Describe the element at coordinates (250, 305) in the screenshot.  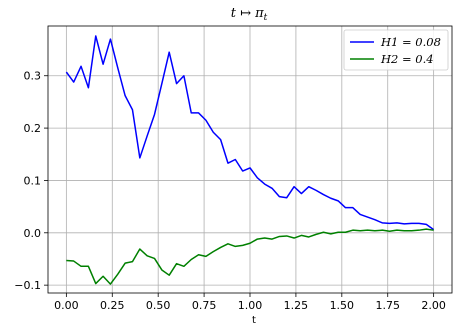
I see `x-tick-label: 1.00` at that location.